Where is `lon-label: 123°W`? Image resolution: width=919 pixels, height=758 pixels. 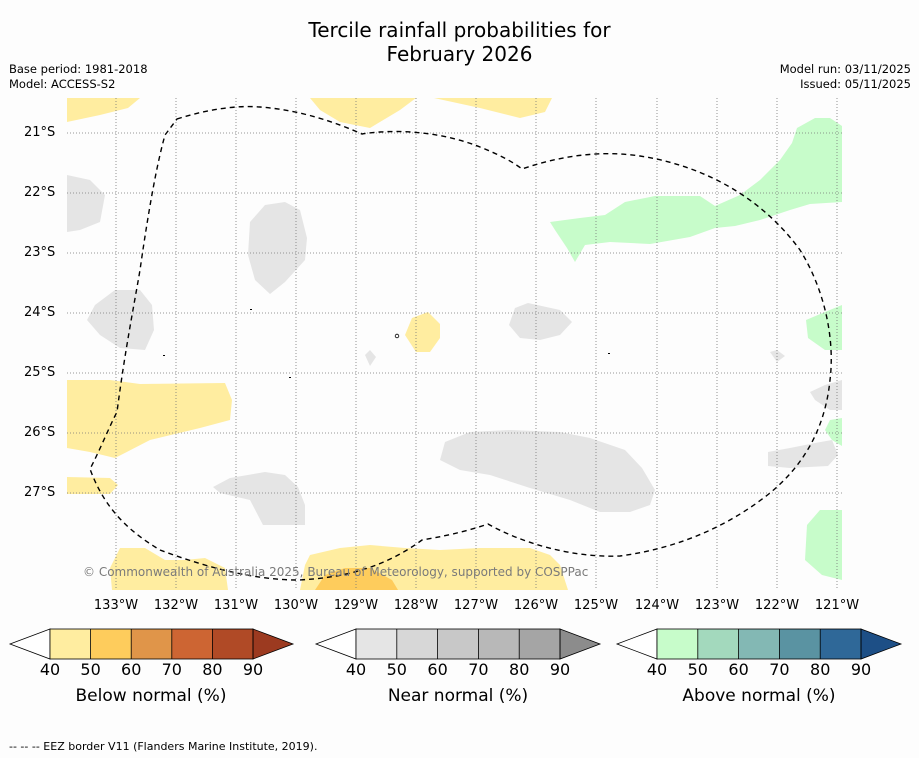 lon-label: 123°W is located at coordinates (717, 605).